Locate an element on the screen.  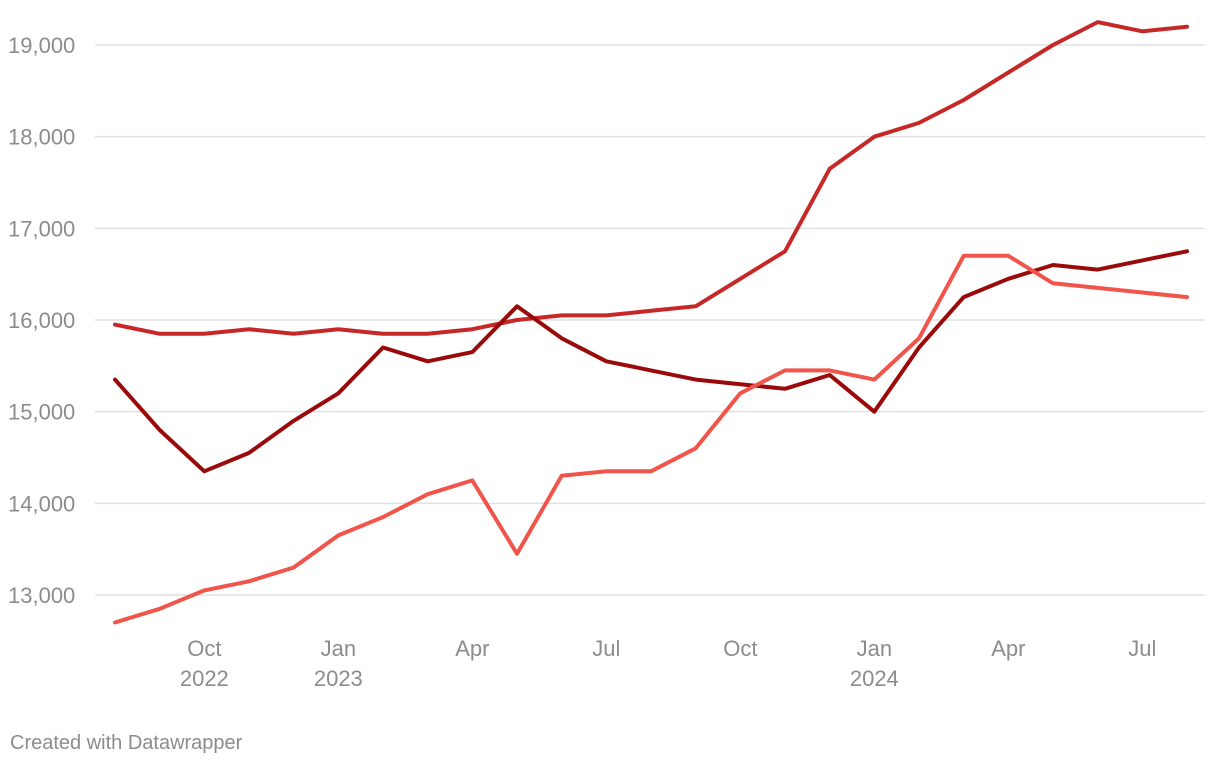
y-tick-label: 16,000 is located at coordinates (41, 320).